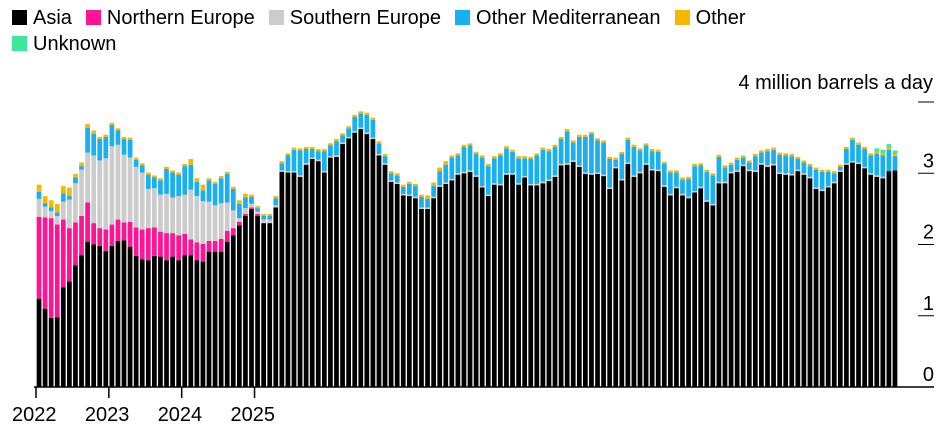 This screenshot has height=443, width=948. I want to click on x-tick-label: 2022, so click(34, 415).